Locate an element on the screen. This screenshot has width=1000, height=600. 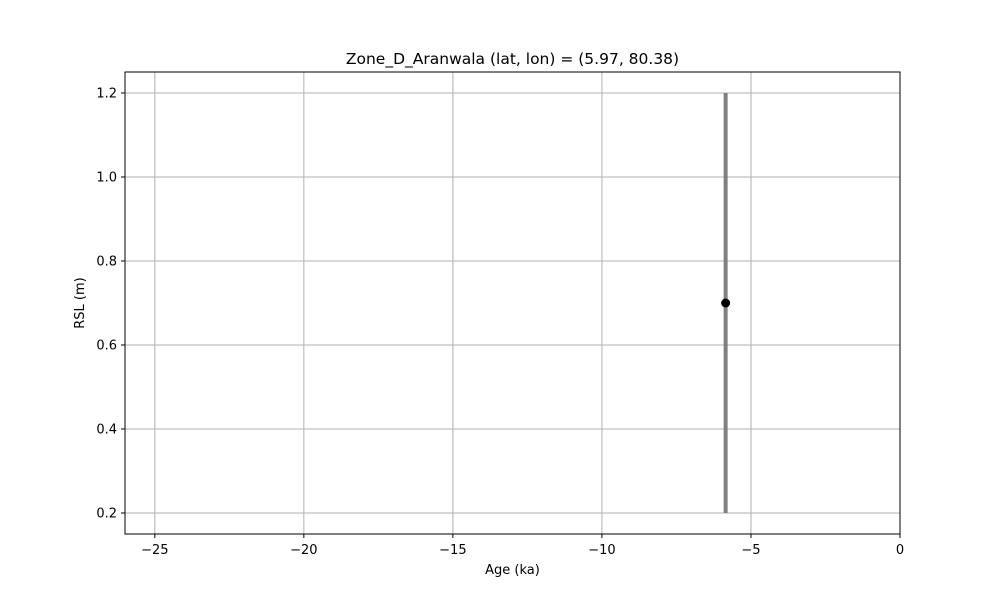
y-axis-label: RSL (m) is located at coordinates (80, 302).